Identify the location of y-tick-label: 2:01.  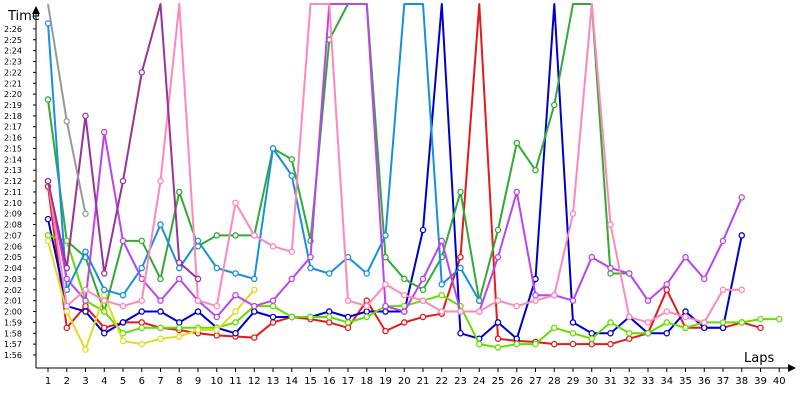
(13, 301).